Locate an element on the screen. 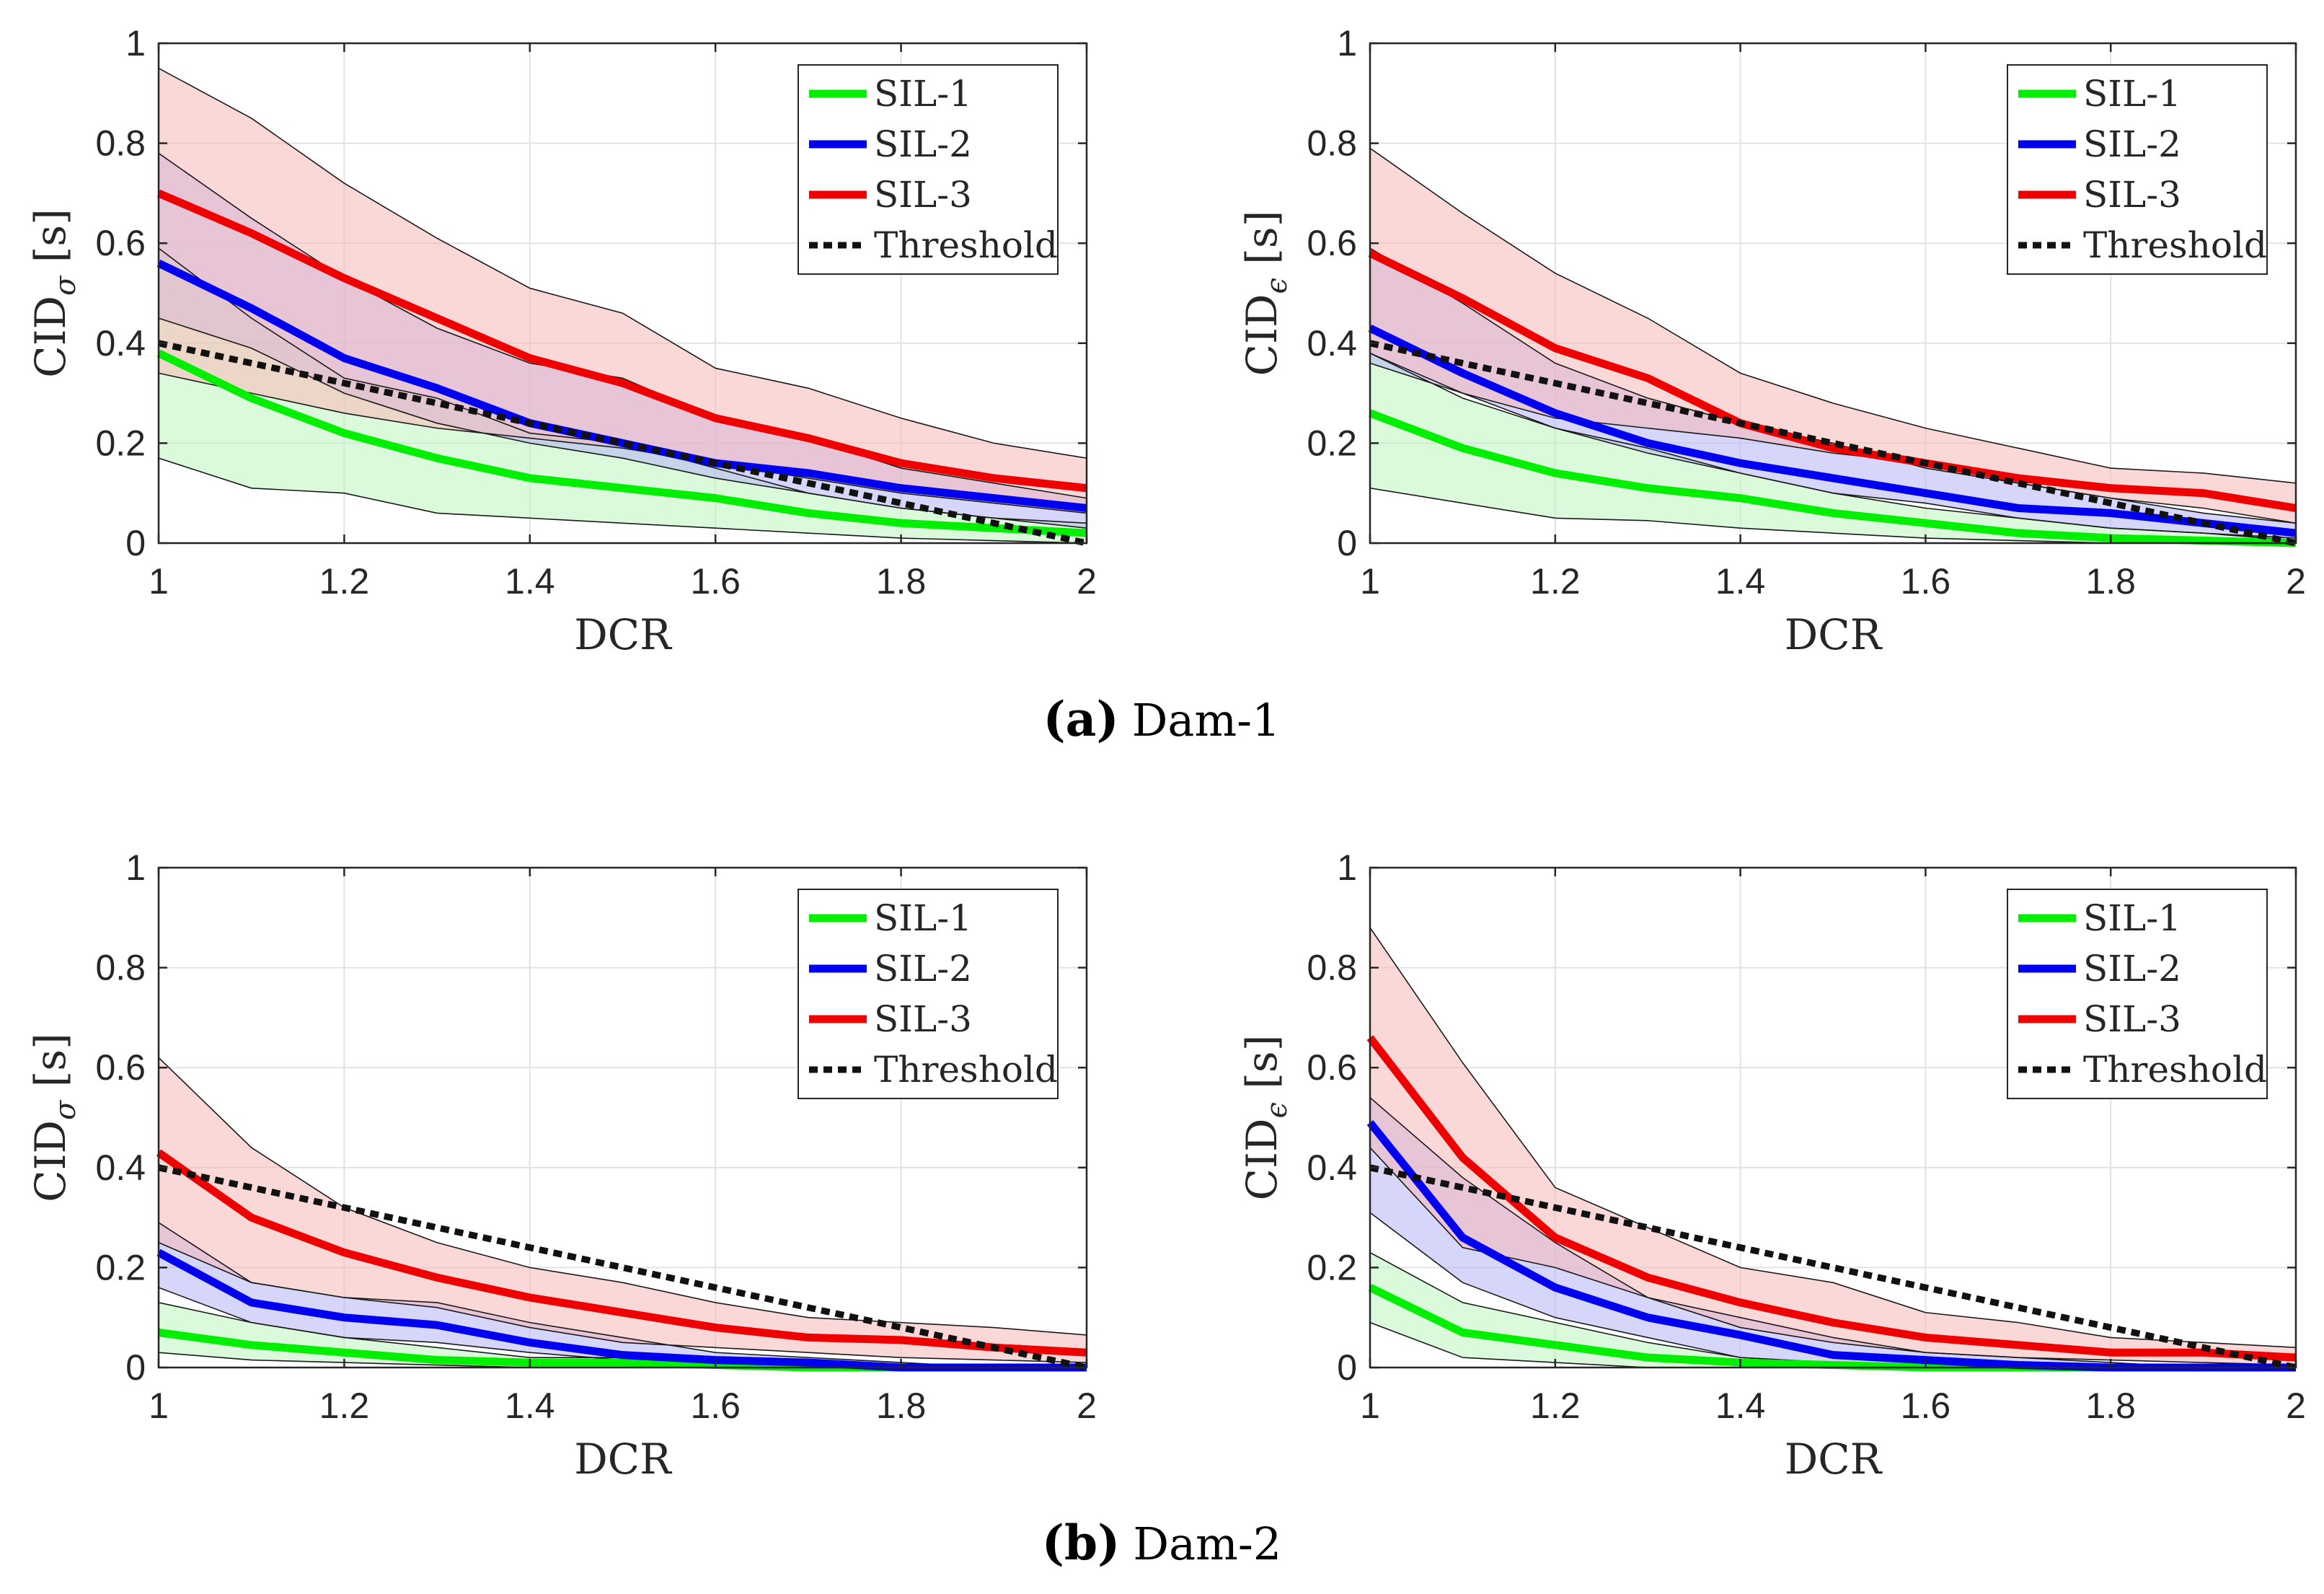  legend-box is located at coordinates (2137, 994).